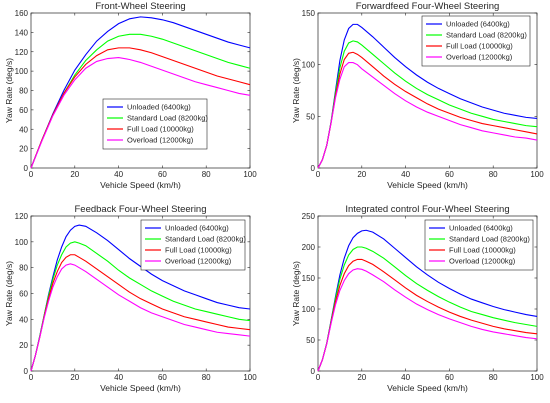  Describe the element at coordinates (140, 209) in the screenshot. I see `chart-title: Feedback Four-Wheel Steering` at that location.